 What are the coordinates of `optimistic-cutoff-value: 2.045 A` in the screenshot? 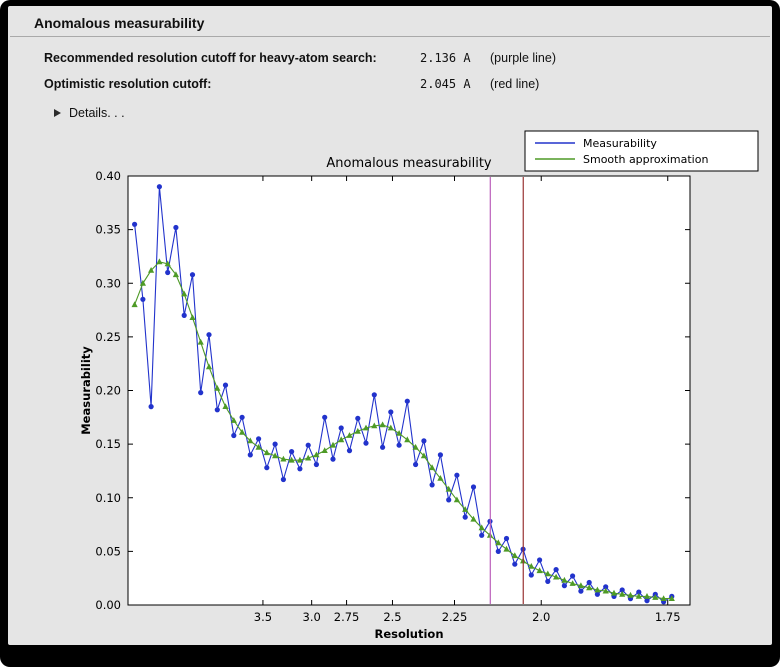 It's located at (445, 84).